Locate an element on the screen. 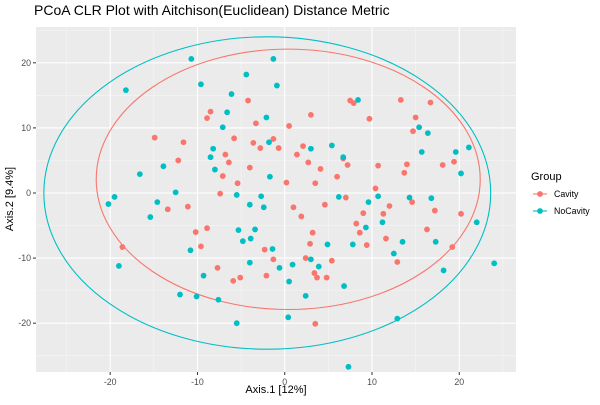 Image resolution: width=600 pixels, height=405 pixels. legend: Group Cavity NoCavity is located at coordinates (560, 193).